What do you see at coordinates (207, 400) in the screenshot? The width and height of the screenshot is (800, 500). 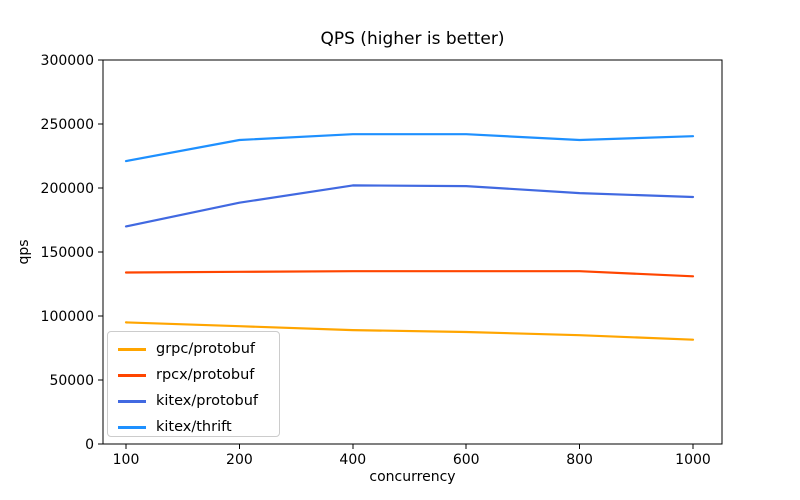 I see `legend-label: kitex/protobuf` at bounding box center [207, 400].